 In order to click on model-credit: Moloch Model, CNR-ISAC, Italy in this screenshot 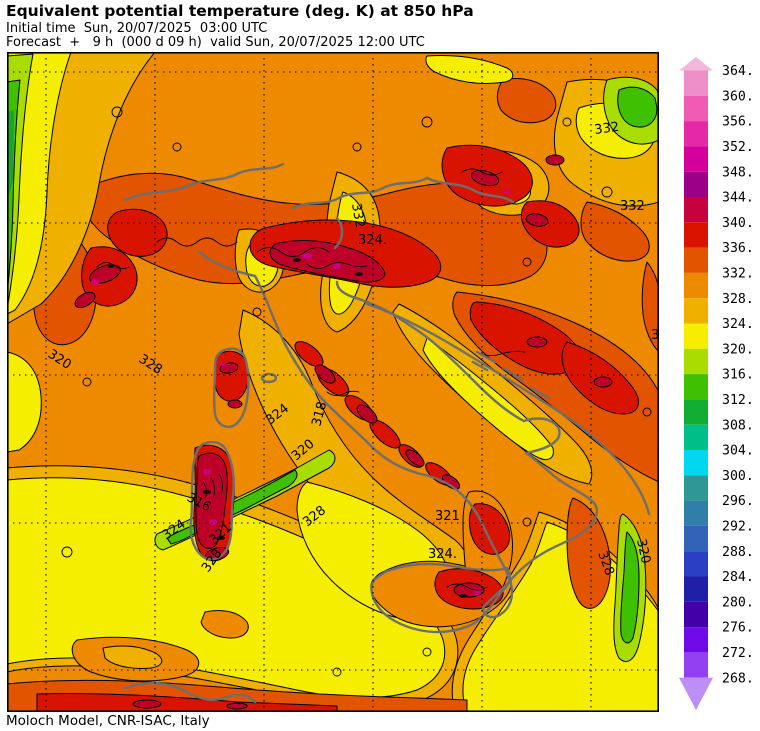, I will do `click(108, 721)`.